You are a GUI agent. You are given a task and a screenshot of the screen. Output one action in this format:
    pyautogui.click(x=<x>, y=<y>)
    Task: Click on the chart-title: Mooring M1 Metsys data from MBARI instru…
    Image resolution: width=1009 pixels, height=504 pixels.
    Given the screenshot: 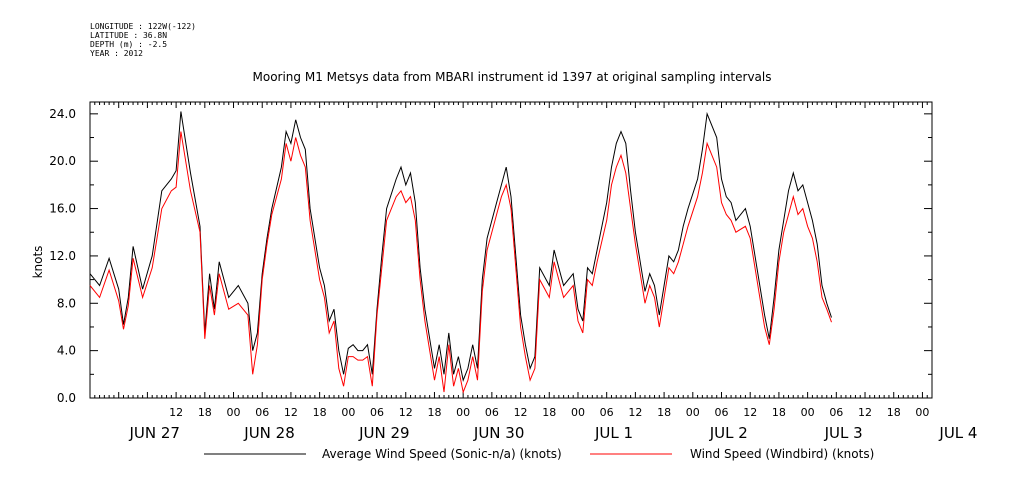 What is the action you would take?
    pyautogui.click(x=512, y=77)
    